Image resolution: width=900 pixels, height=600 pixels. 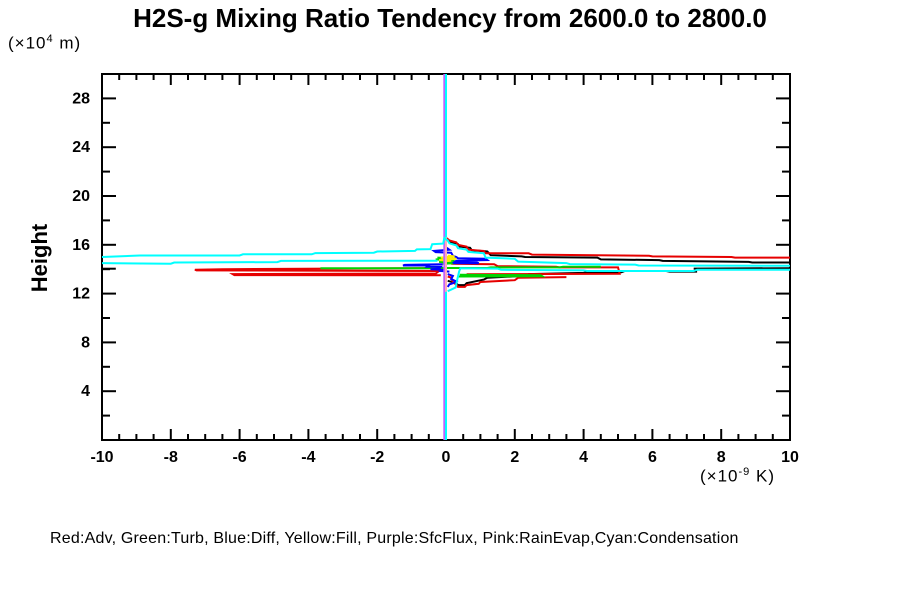 I want to click on series-diff-left-zigzag, so click(x=426, y=268).